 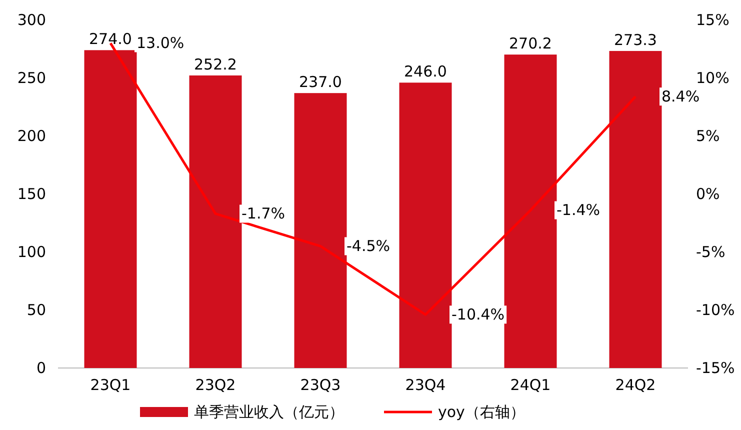 I want to click on data-label: 274.0, so click(x=110, y=39).